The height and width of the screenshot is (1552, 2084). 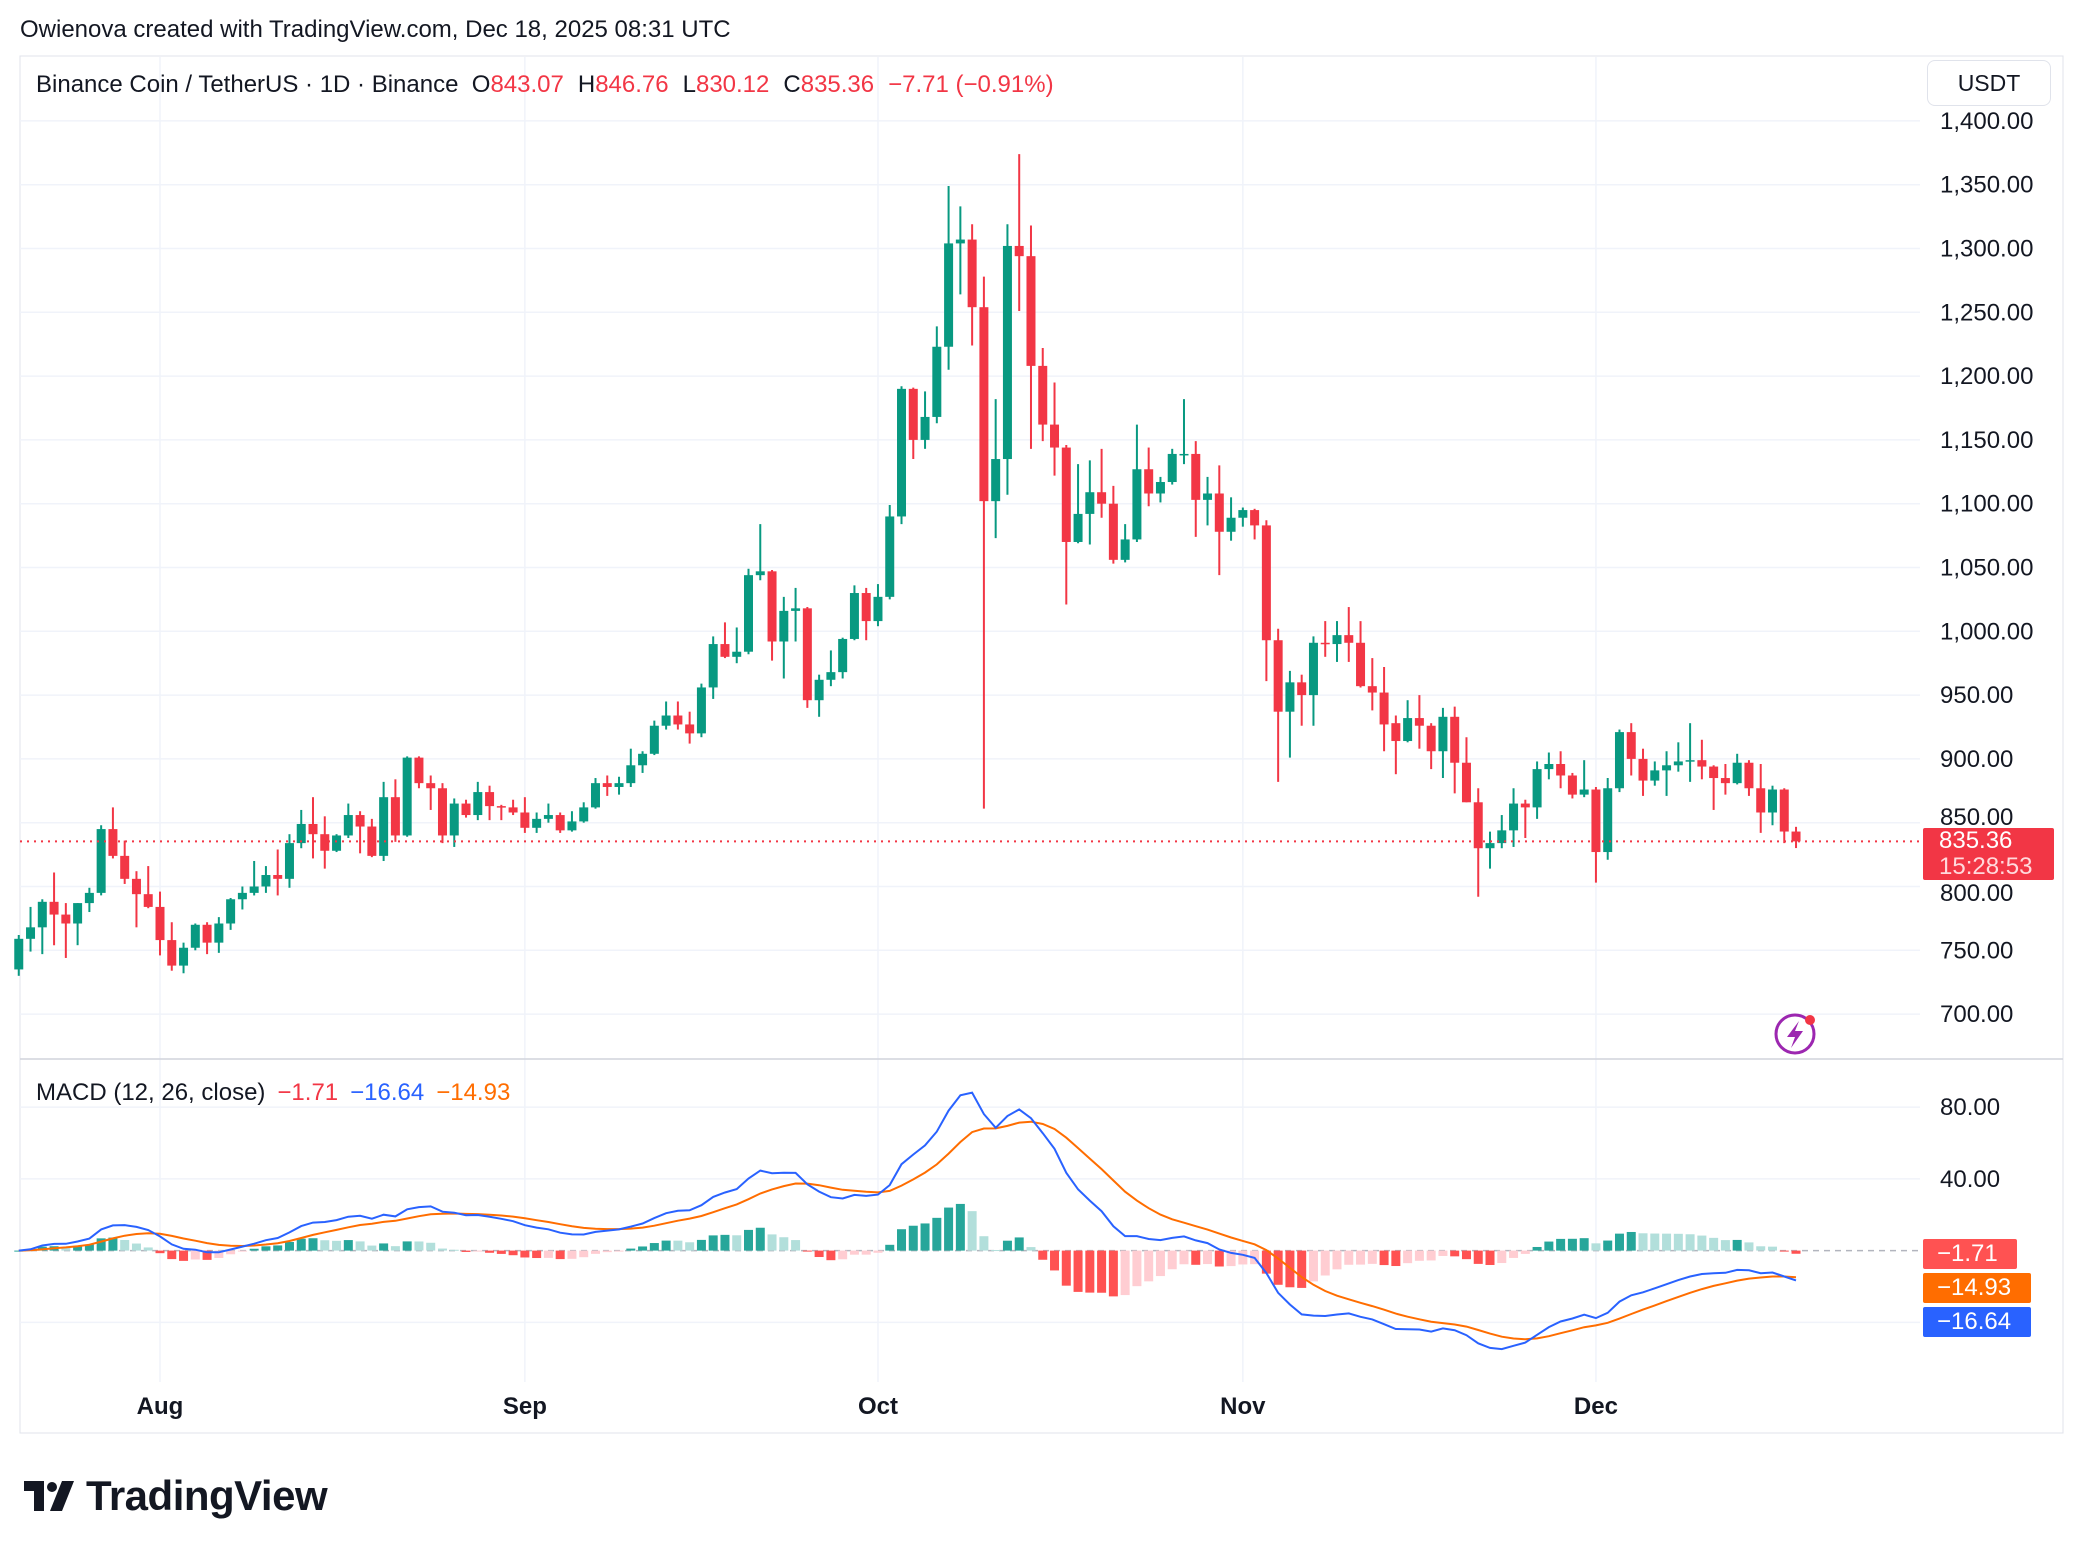 What do you see at coordinates (1988, 854) in the screenshot?
I see `last-price-label: 835.36 15:28:53` at bounding box center [1988, 854].